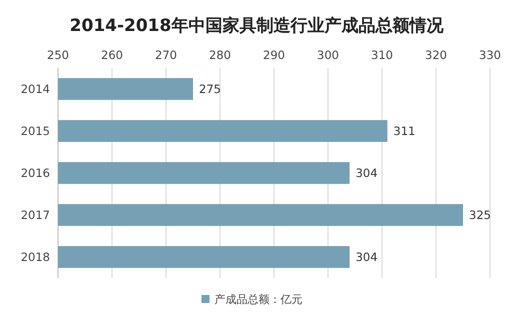 The height and width of the screenshot is (331, 513). I want to click on x-tick-label: 260, so click(112, 55).